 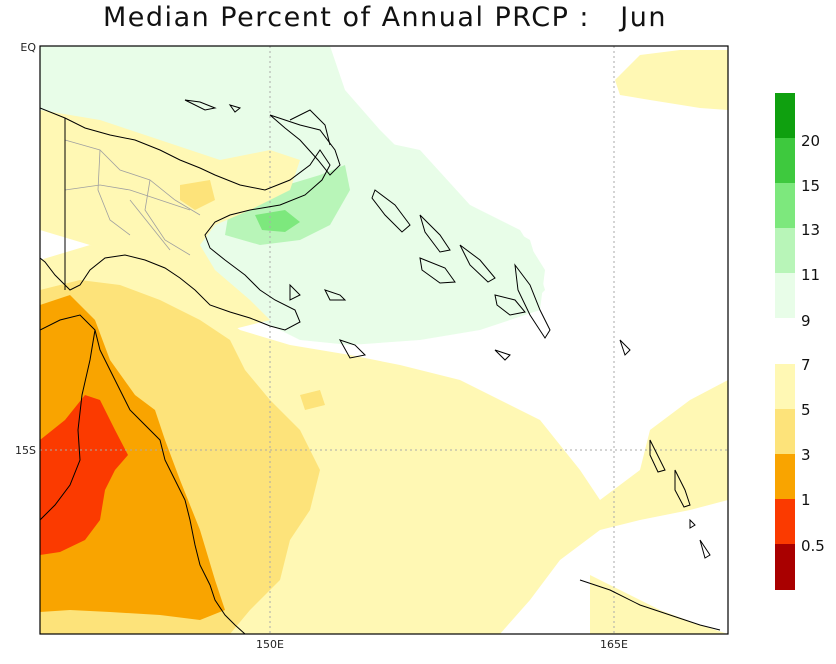 What do you see at coordinates (143, 474) in the screenshot?
I see `australia-coast` at bounding box center [143, 474].